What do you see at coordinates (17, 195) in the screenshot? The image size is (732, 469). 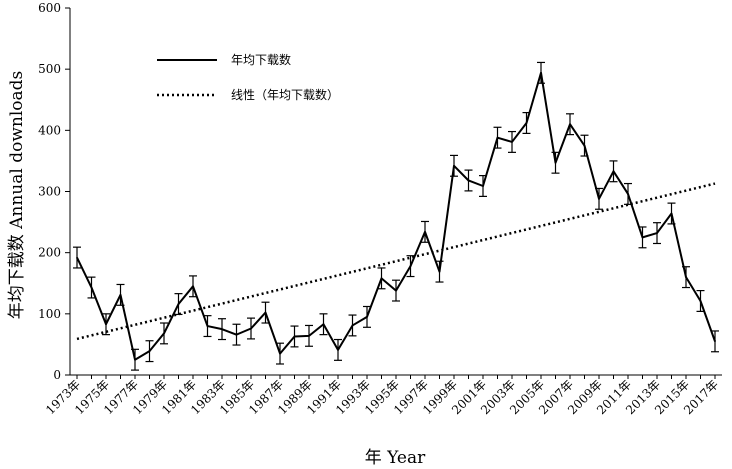 I see `y-axis-title: 年均下载数 Annual downloads` at bounding box center [17, 195].